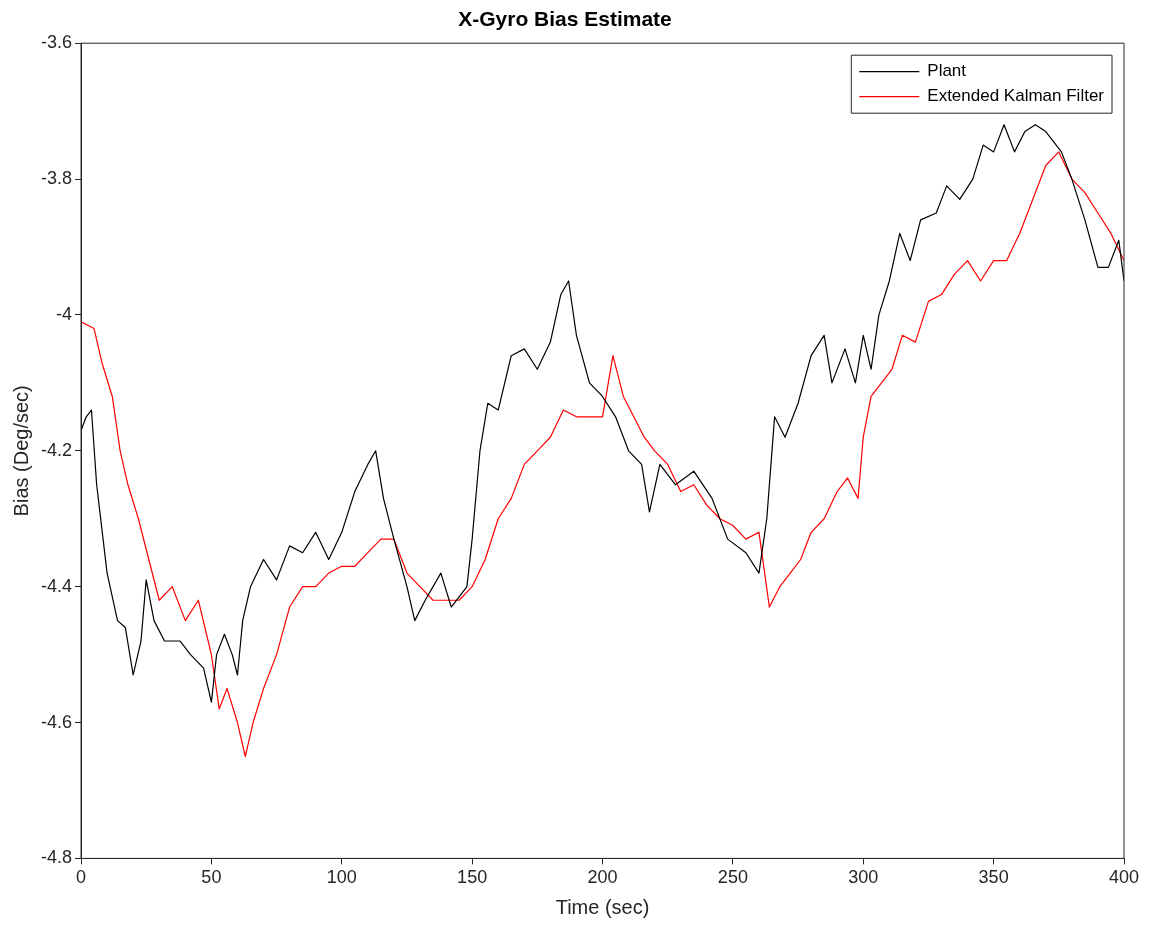  Describe the element at coordinates (602, 906) in the screenshot. I see `x-axis-title: Time (sec)` at that location.